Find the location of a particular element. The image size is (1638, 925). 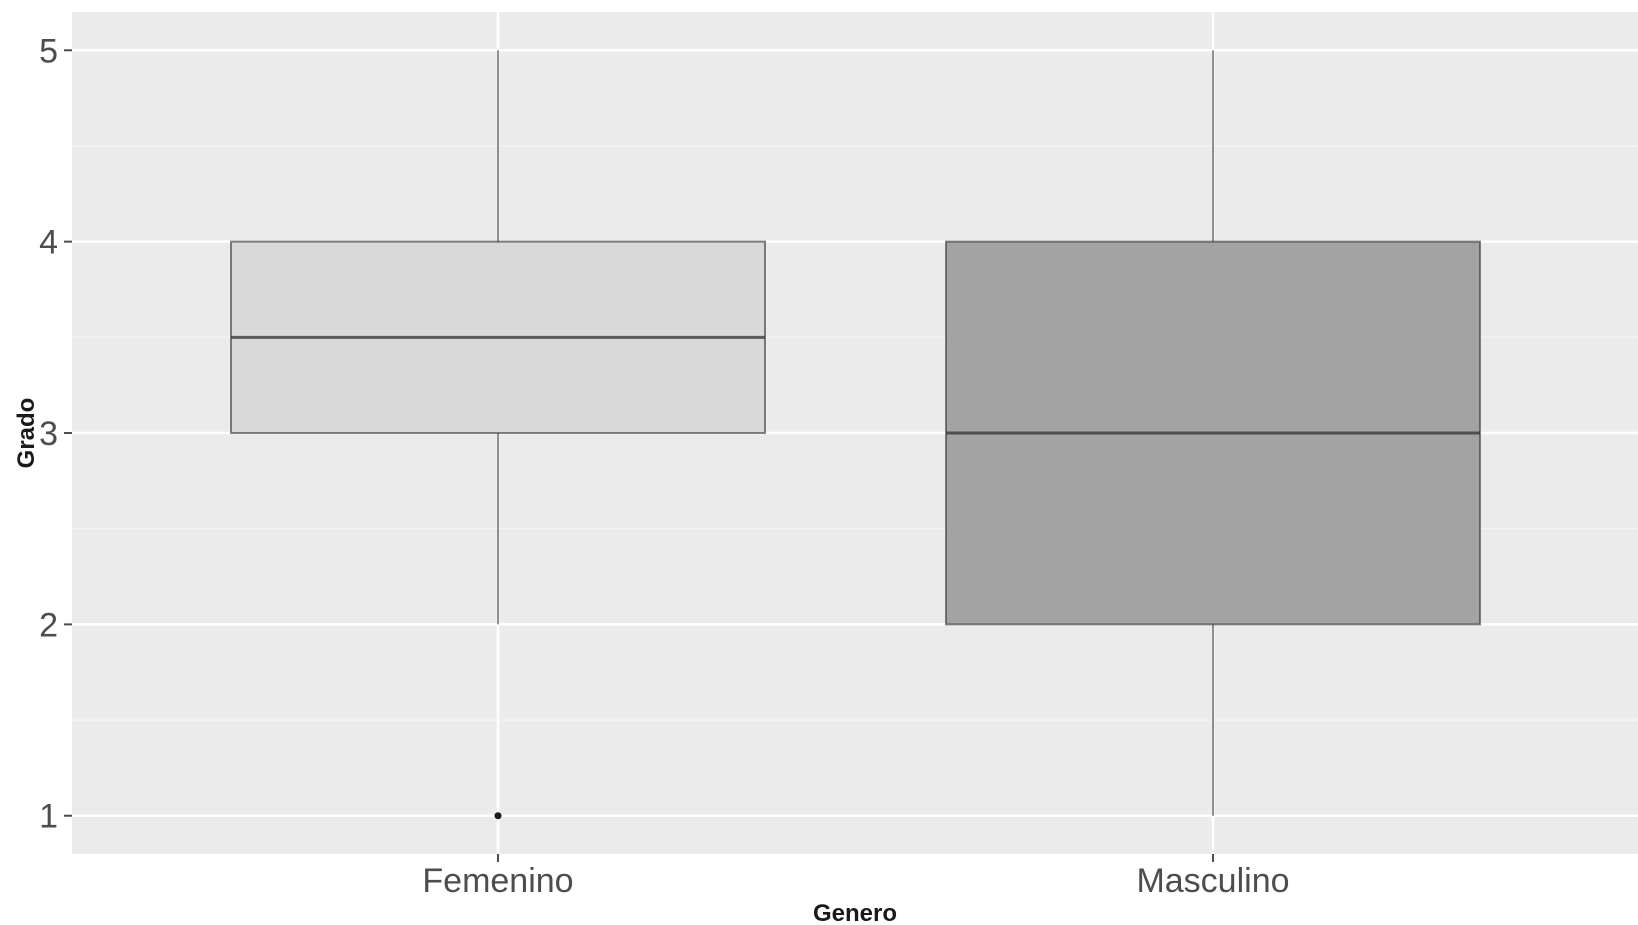

x-axis-title: Genero is located at coordinates (855, 912).